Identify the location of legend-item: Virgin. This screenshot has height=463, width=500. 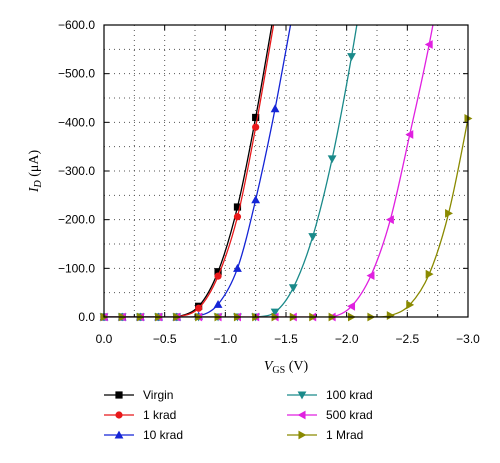
(138, 395).